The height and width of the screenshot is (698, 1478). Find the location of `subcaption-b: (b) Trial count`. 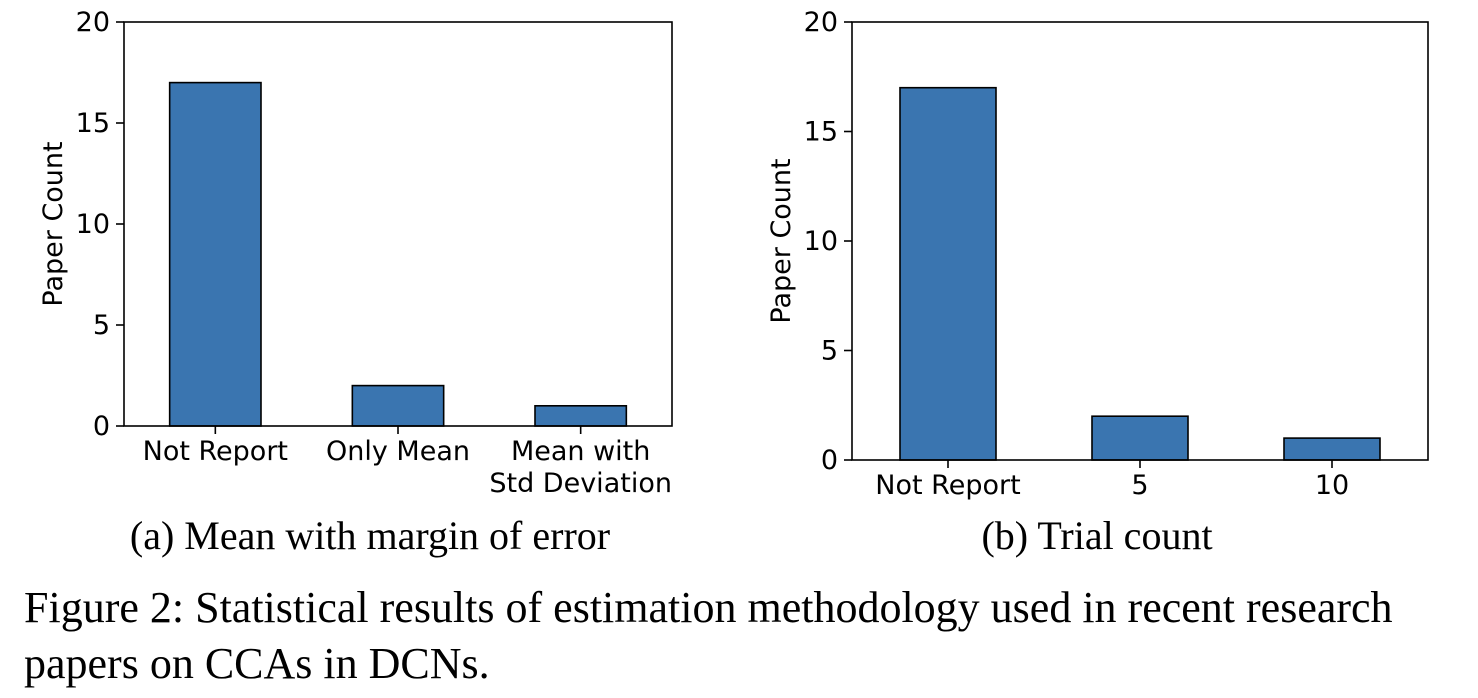

subcaption-b: (b) Trial count is located at coordinates (1097, 535).